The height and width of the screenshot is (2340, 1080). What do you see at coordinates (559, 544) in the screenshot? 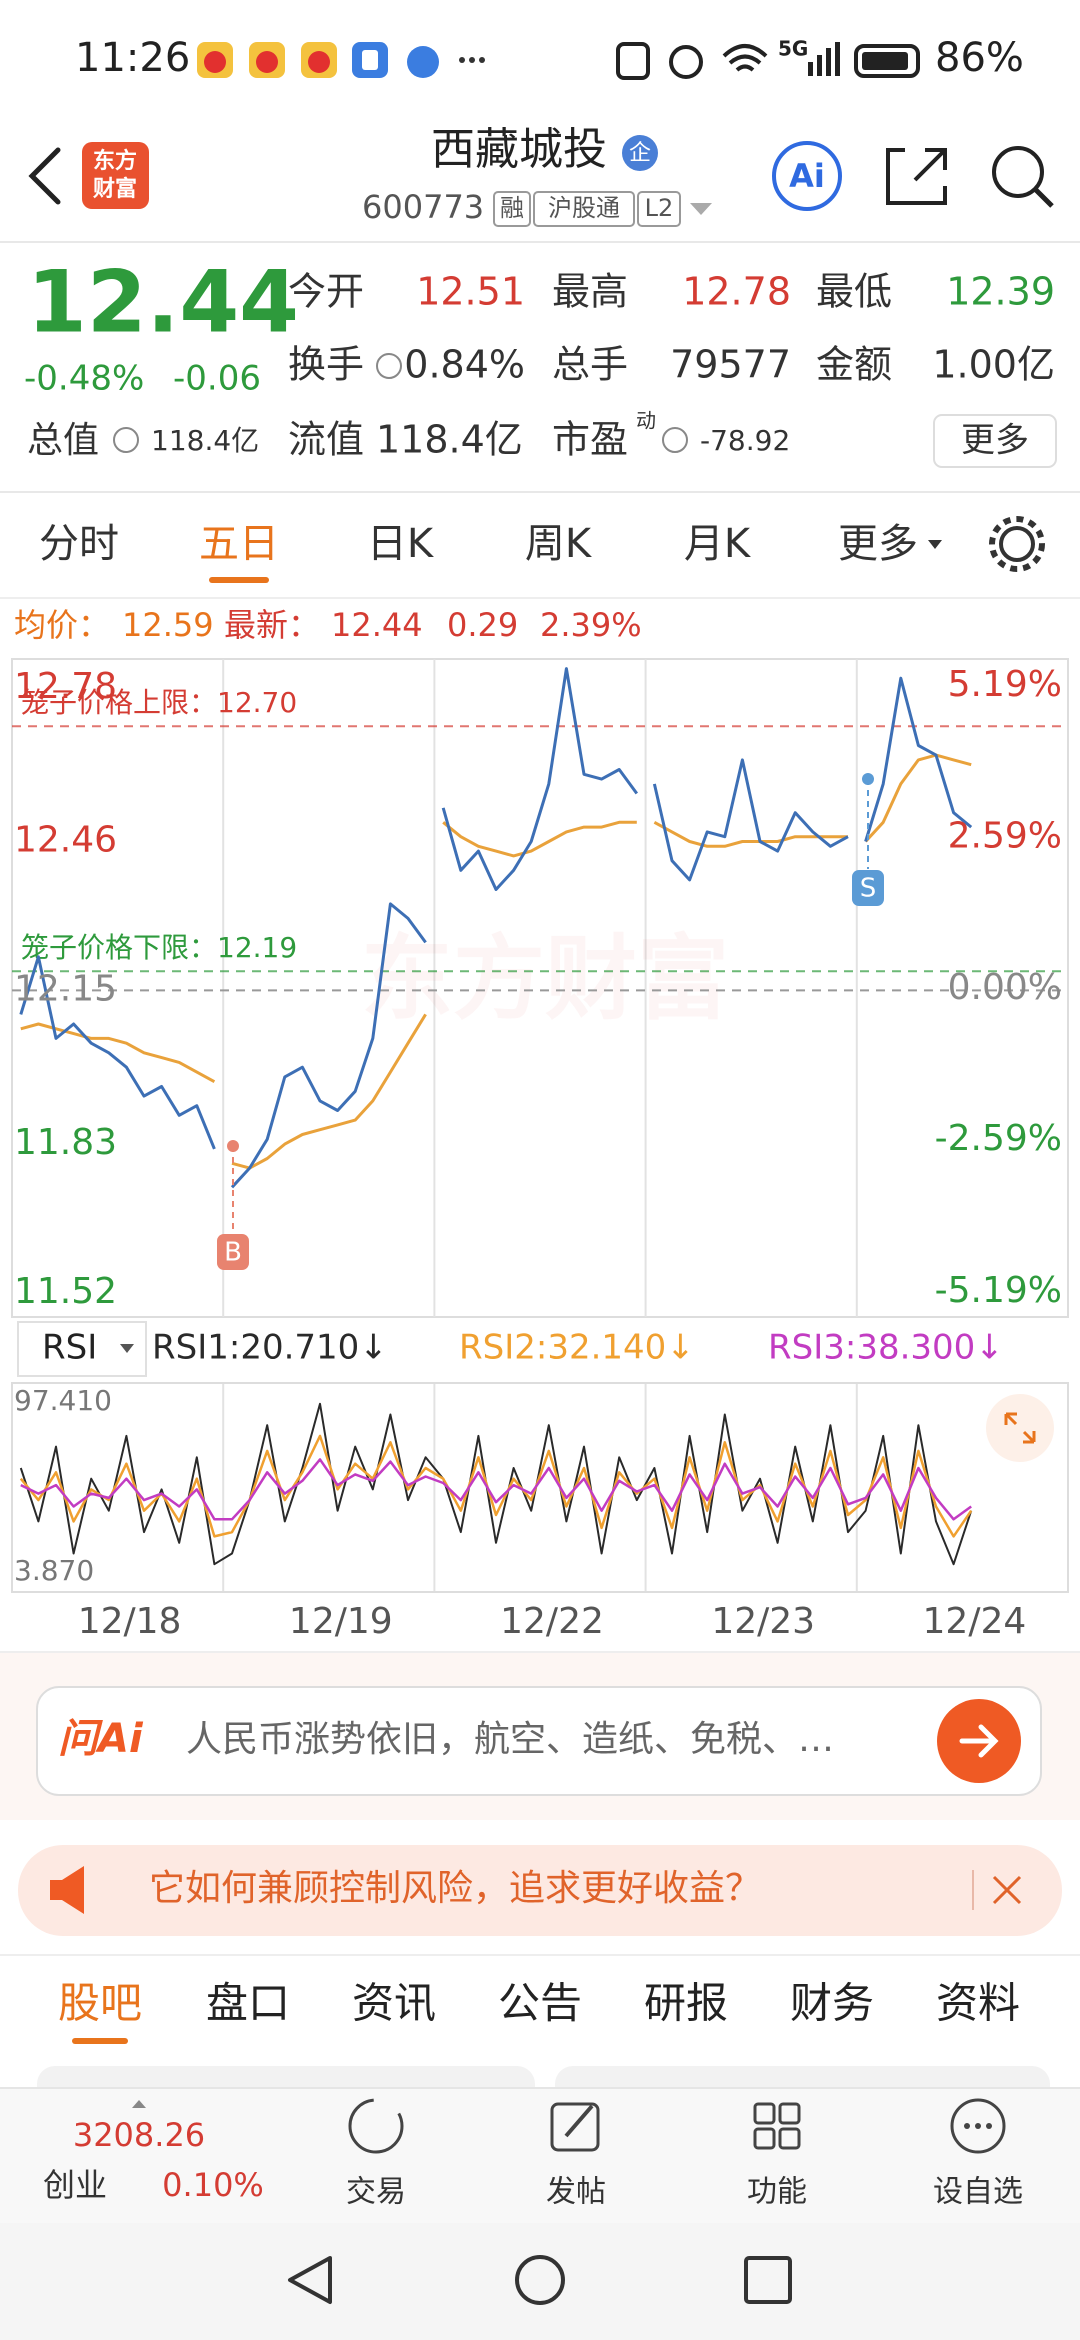
I see `tab: 周K` at bounding box center [559, 544].